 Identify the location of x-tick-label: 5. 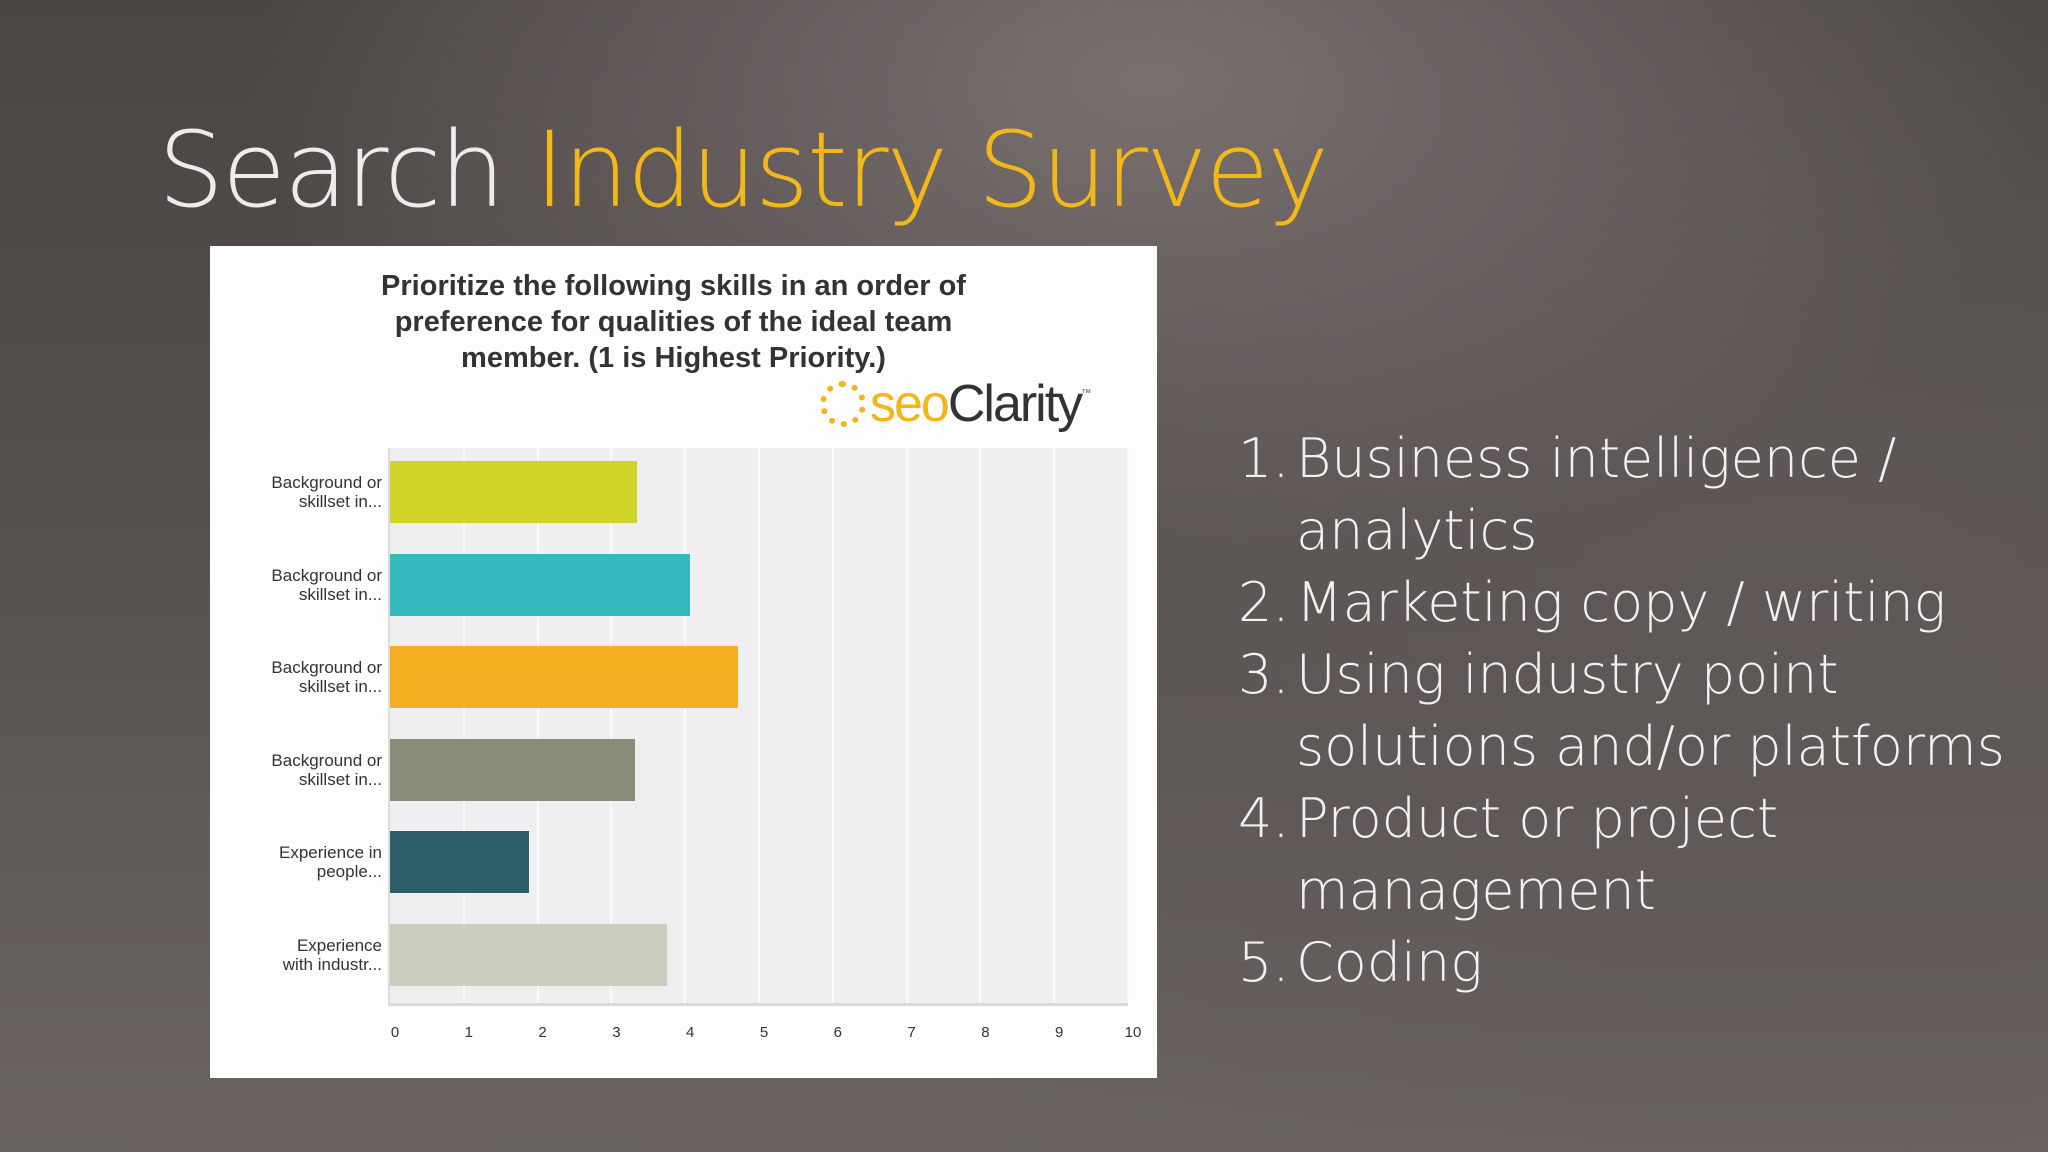
(764, 1032).